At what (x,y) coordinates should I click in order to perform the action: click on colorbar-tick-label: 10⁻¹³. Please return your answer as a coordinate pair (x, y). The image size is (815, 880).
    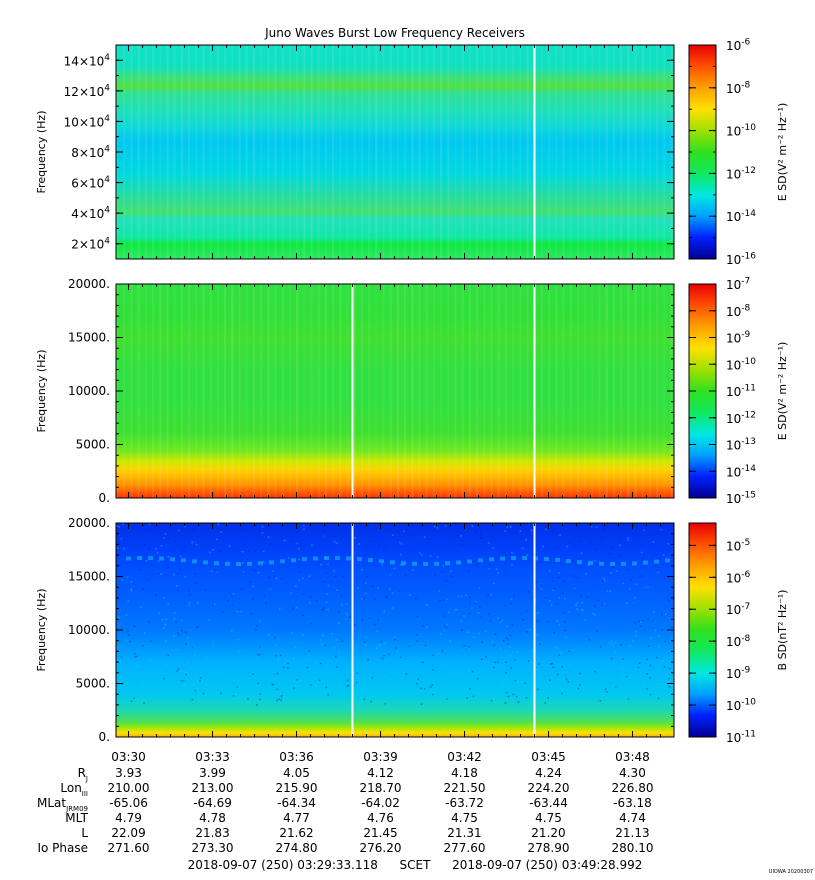
    Looking at the image, I should click on (741, 444).